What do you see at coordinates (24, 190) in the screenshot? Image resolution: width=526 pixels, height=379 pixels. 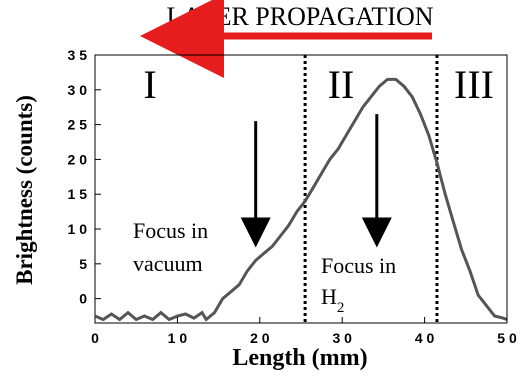 I see `y-axis-label: Brightness (counts)` at bounding box center [24, 190].